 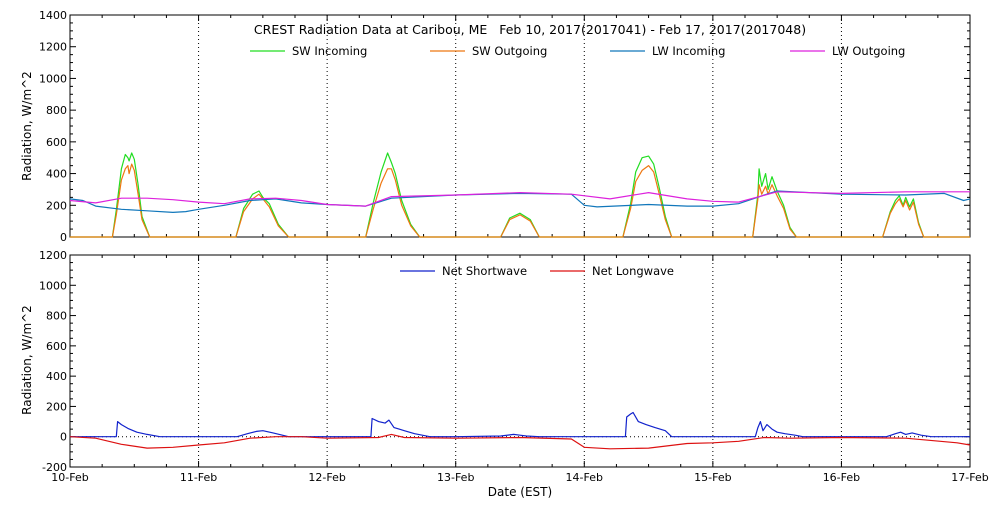 I want to click on x-tick-label: 14-Feb, so click(x=584, y=477).